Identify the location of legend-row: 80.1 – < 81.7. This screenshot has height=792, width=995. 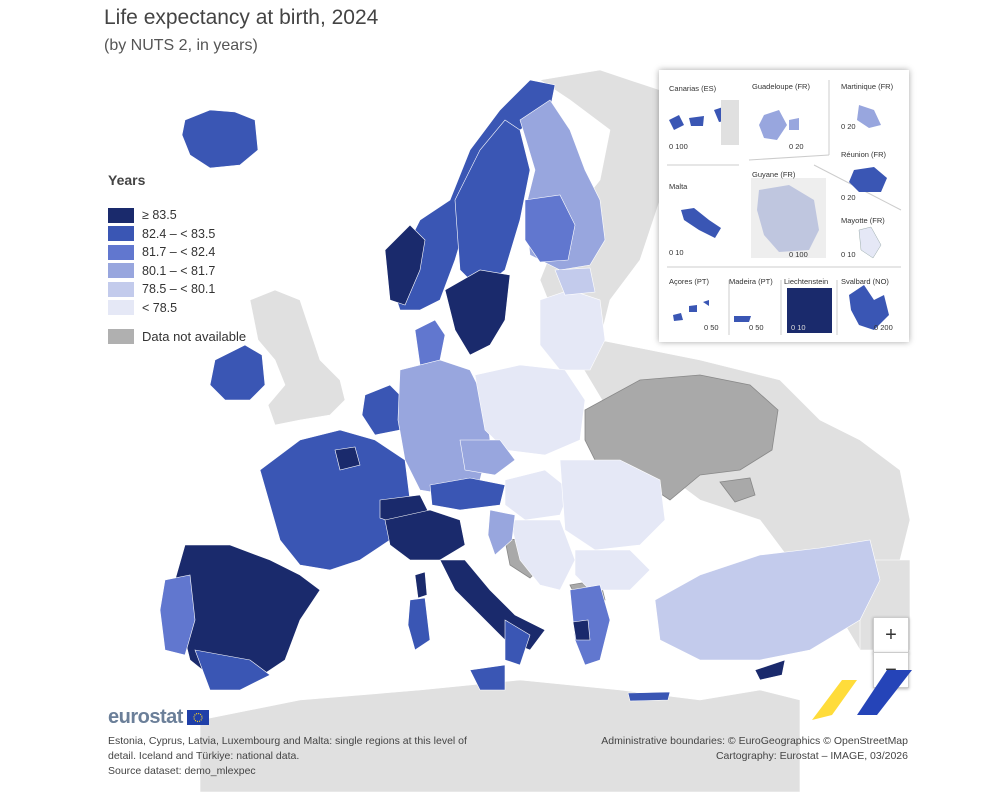
(177, 271).